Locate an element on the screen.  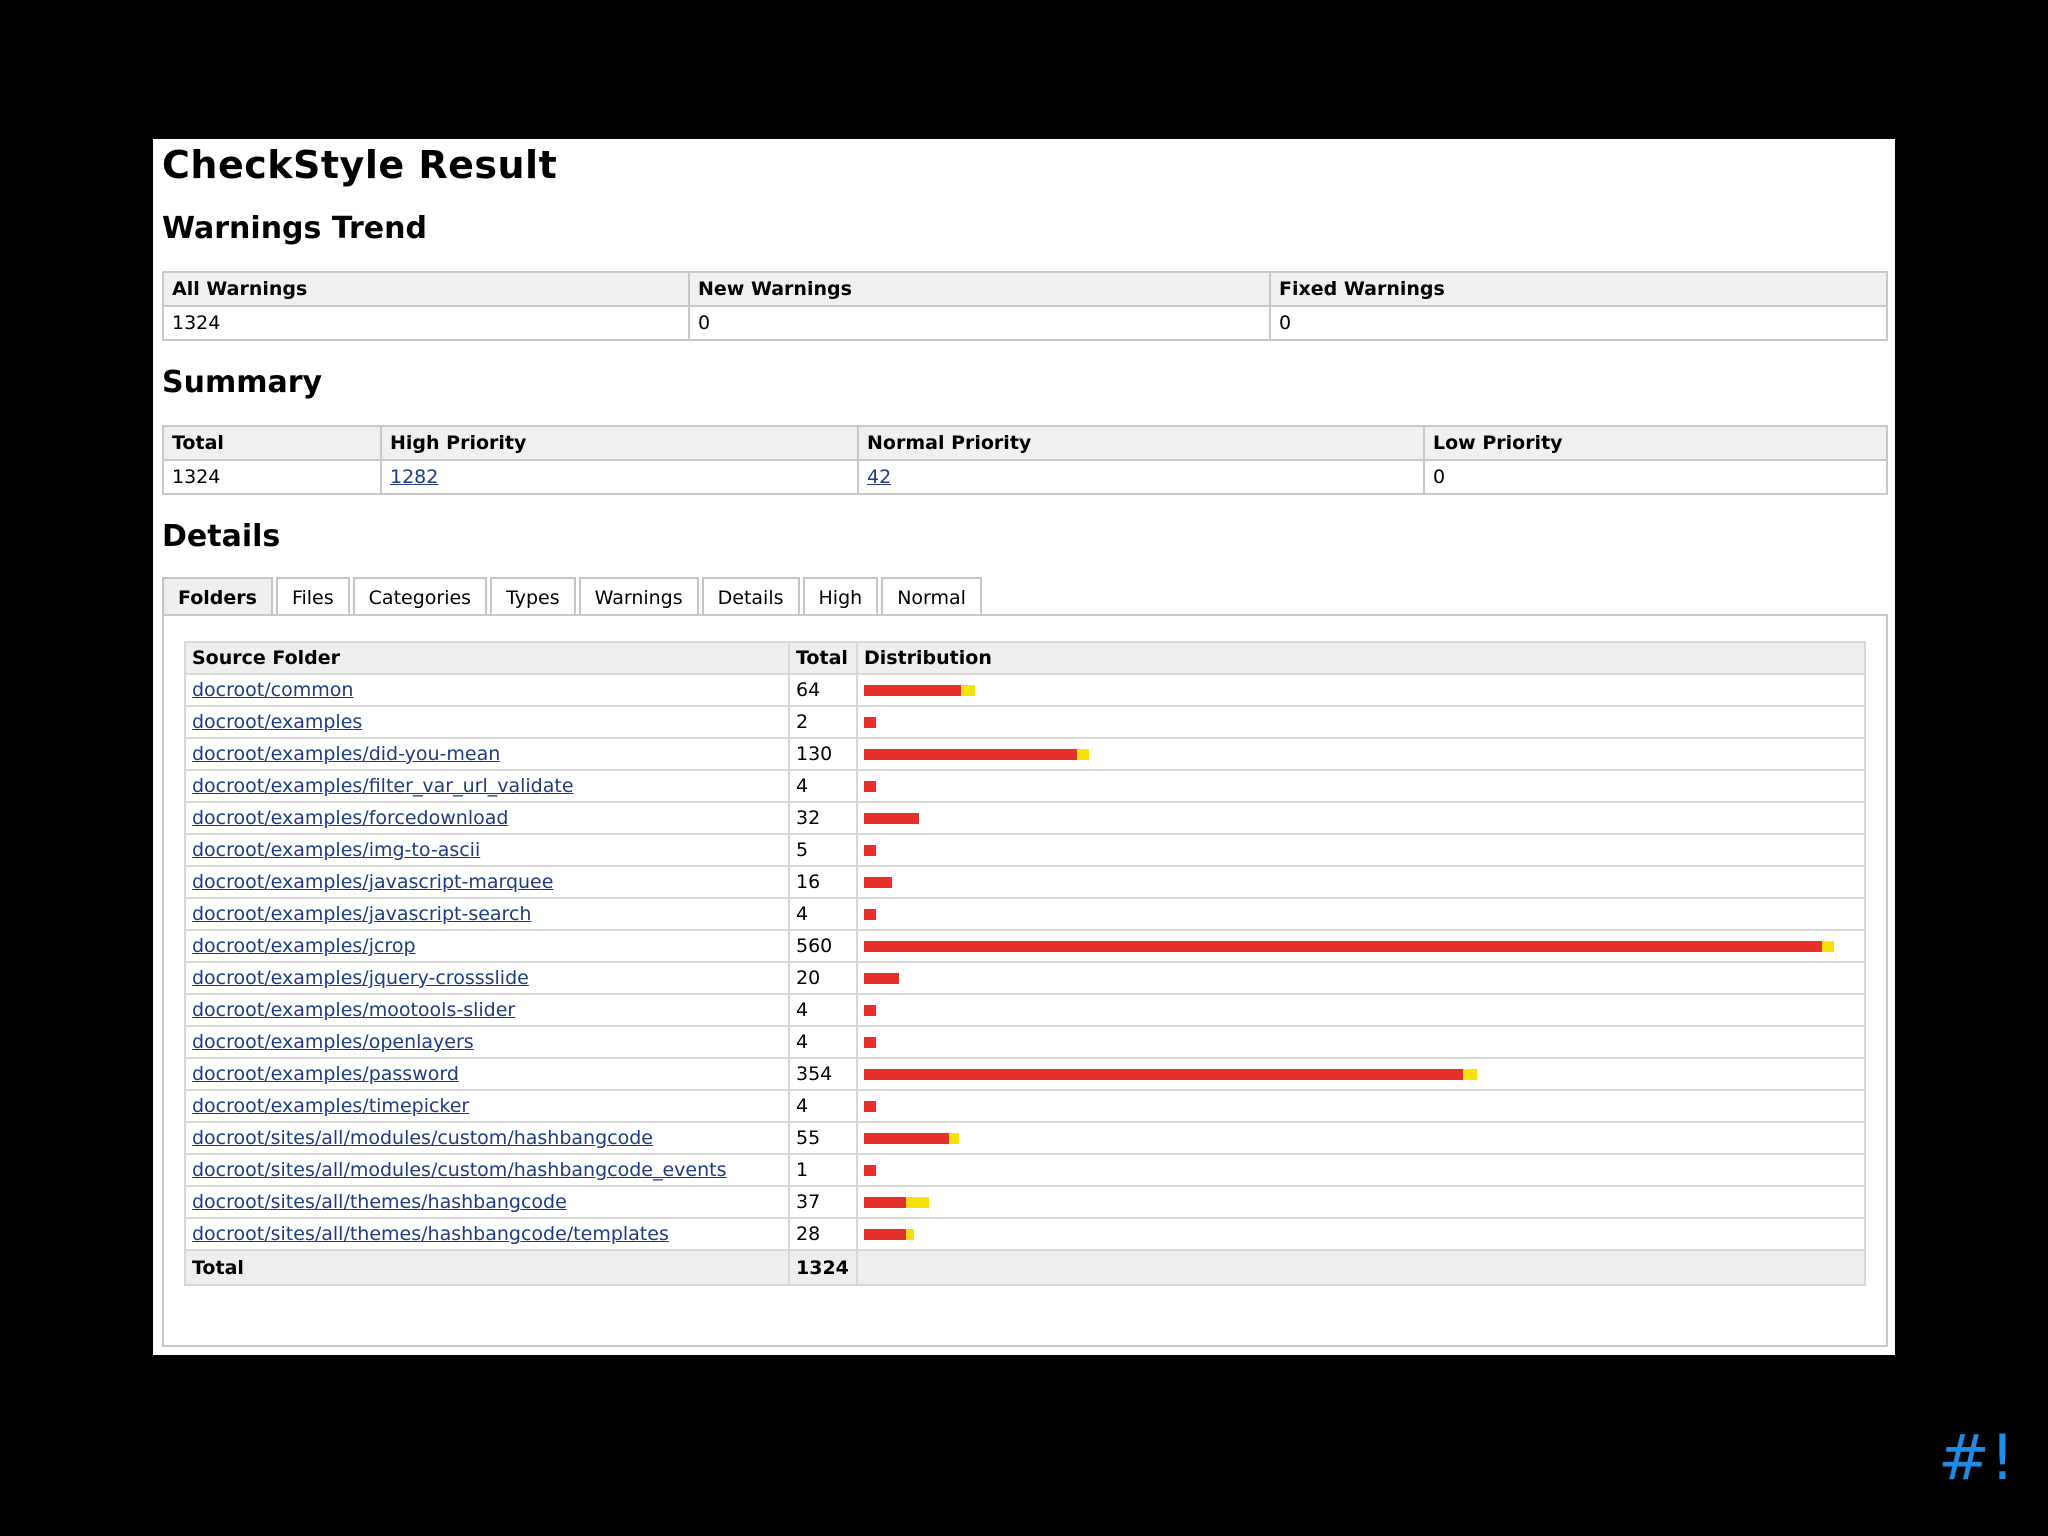
source-folder-link: docroot/examples/javascript-marquee is located at coordinates (373, 882).